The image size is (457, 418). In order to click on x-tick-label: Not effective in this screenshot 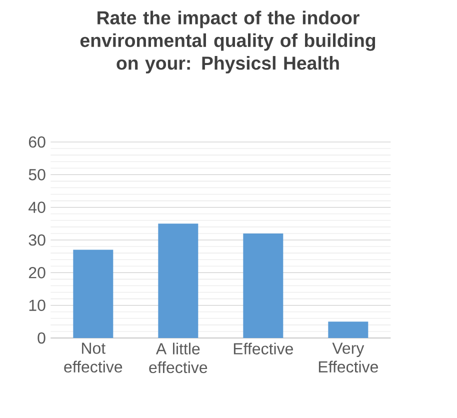, I will do `click(93, 357)`.